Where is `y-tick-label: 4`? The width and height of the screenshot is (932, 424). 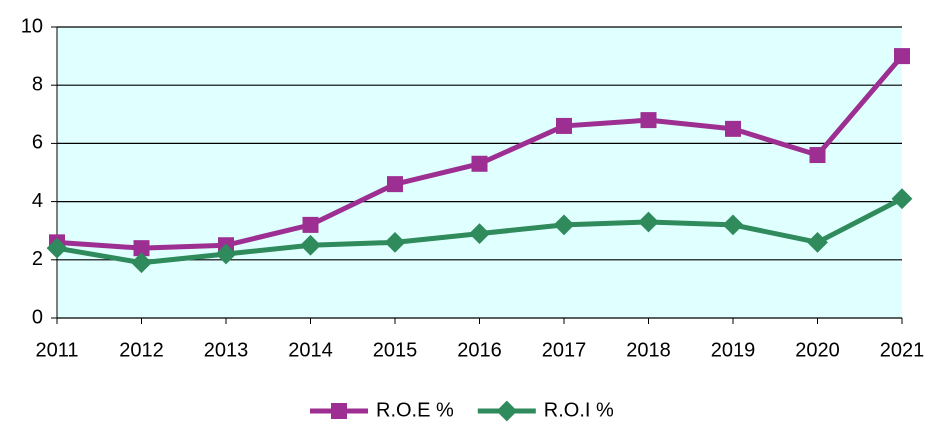 y-tick-label: 4 is located at coordinates (37, 201).